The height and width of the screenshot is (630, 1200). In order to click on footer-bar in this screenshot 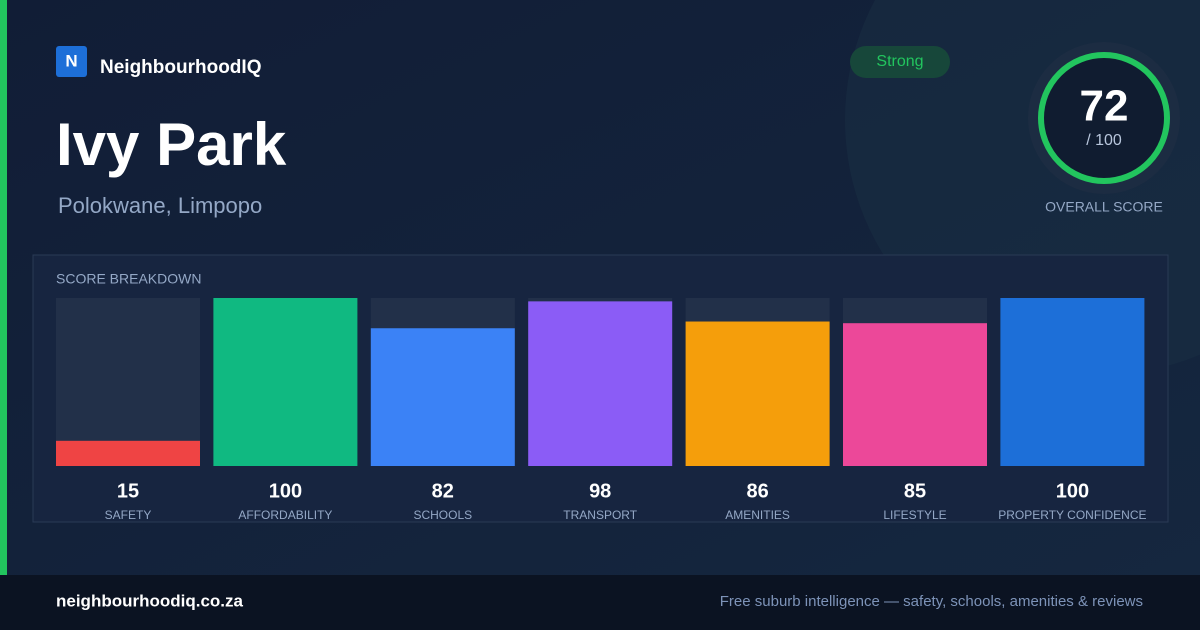, I will do `click(600, 602)`.